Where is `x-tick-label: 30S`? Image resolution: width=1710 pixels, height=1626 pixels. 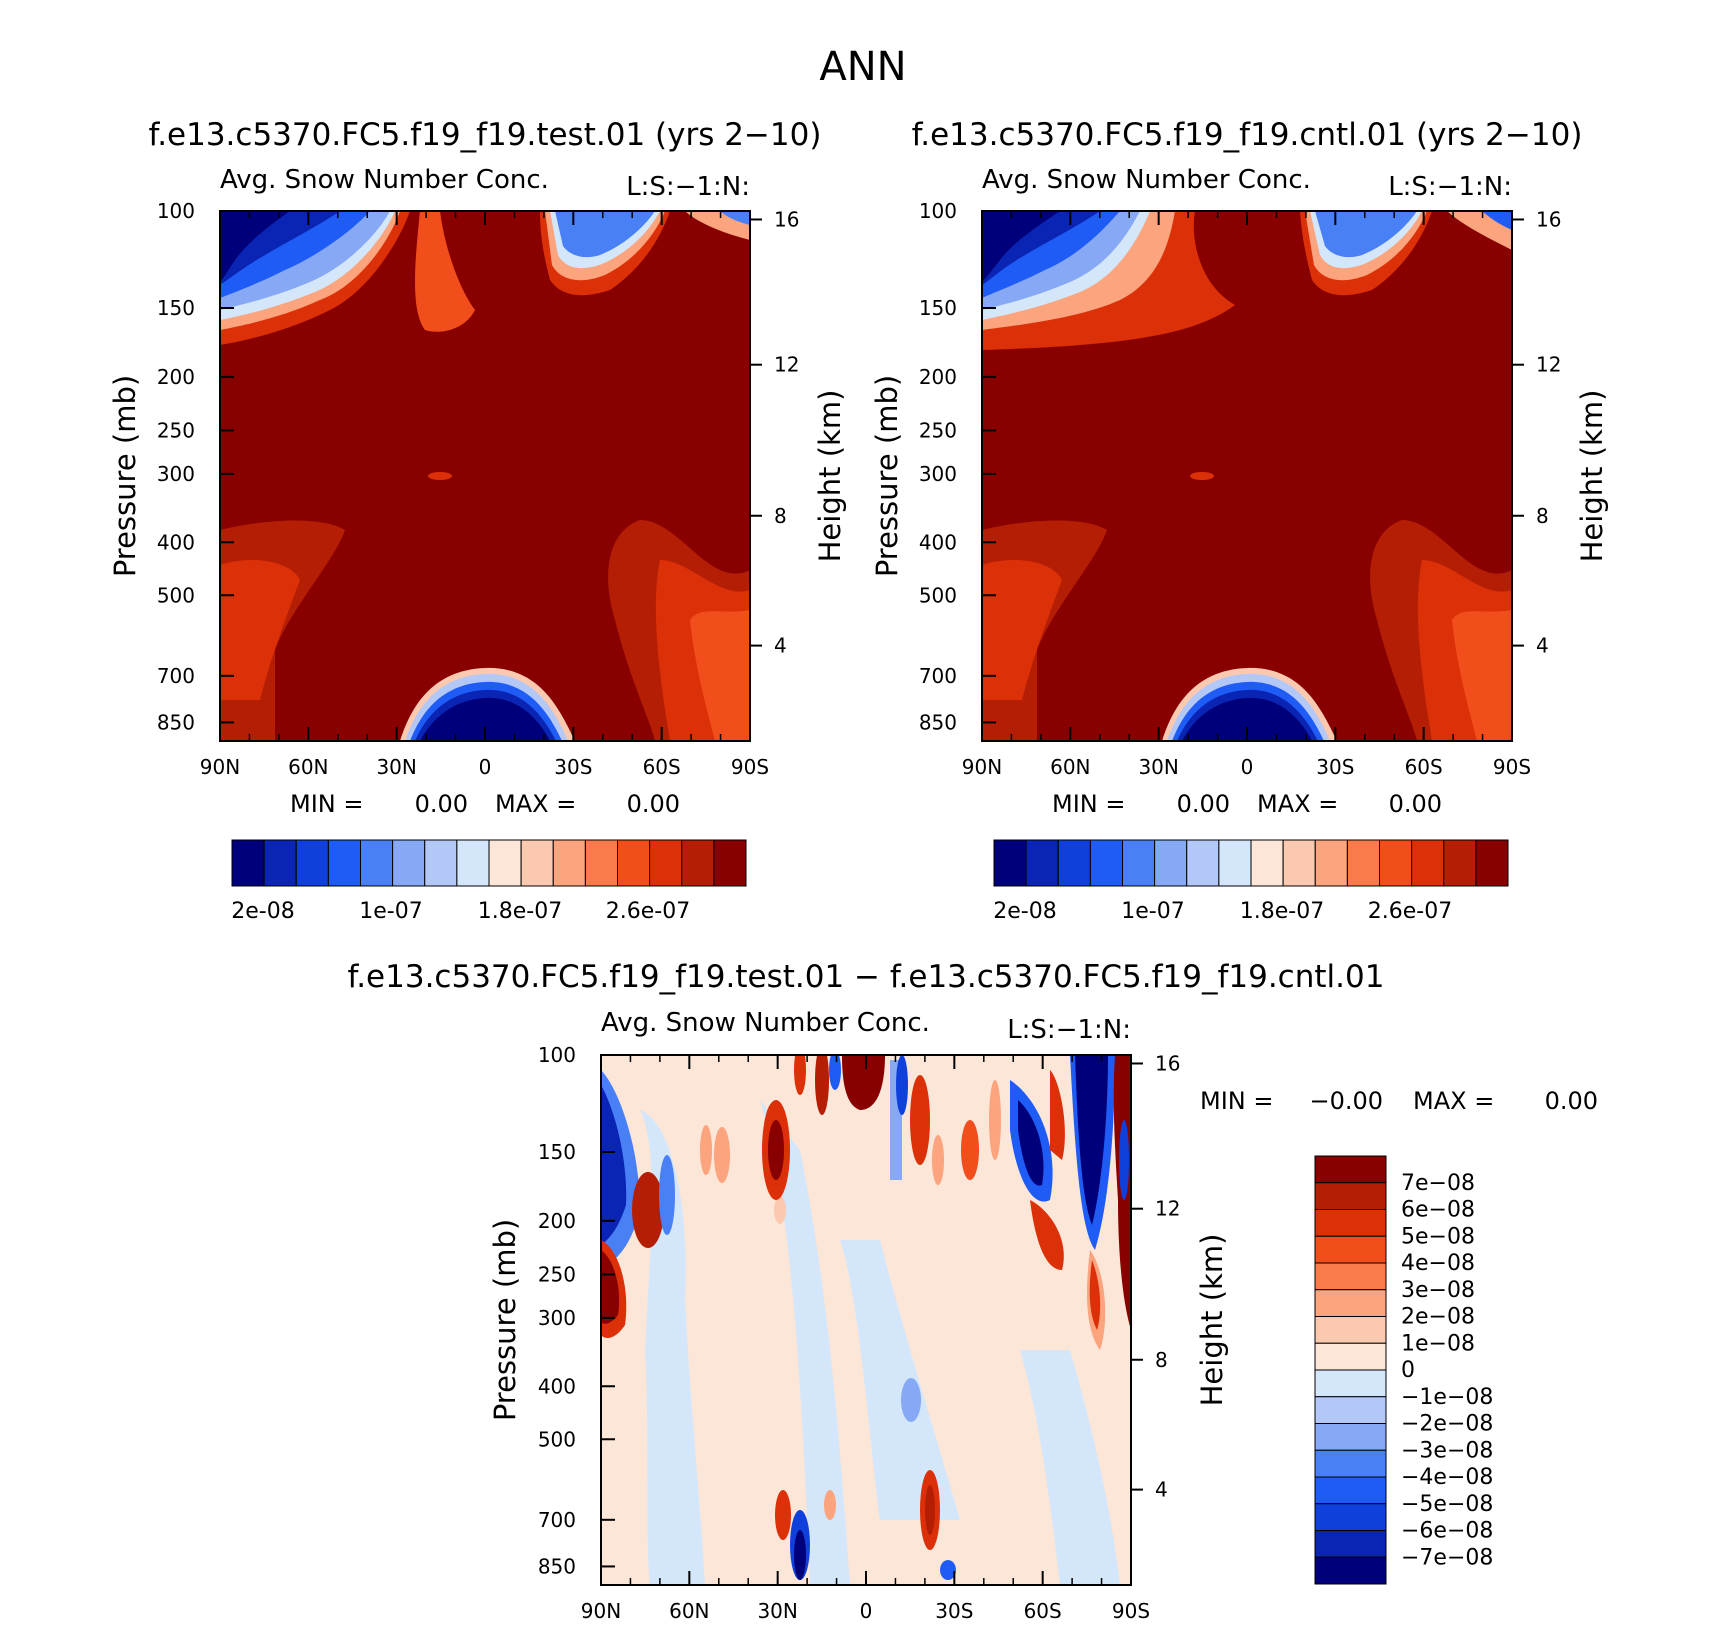
x-tick-label: 30S is located at coordinates (1335, 767).